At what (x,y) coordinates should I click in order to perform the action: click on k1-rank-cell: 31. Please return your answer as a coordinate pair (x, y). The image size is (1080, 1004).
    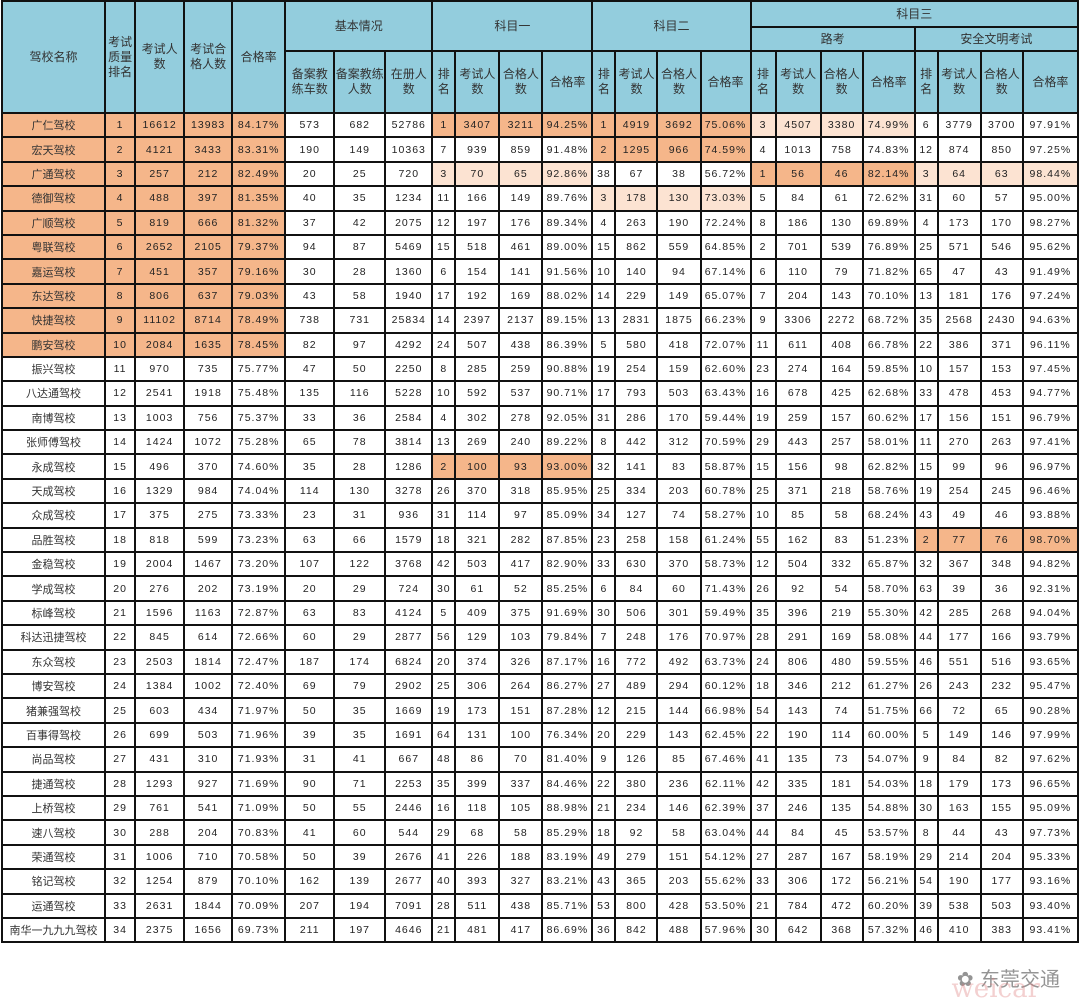
    Looking at the image, I should click on (444, 515).